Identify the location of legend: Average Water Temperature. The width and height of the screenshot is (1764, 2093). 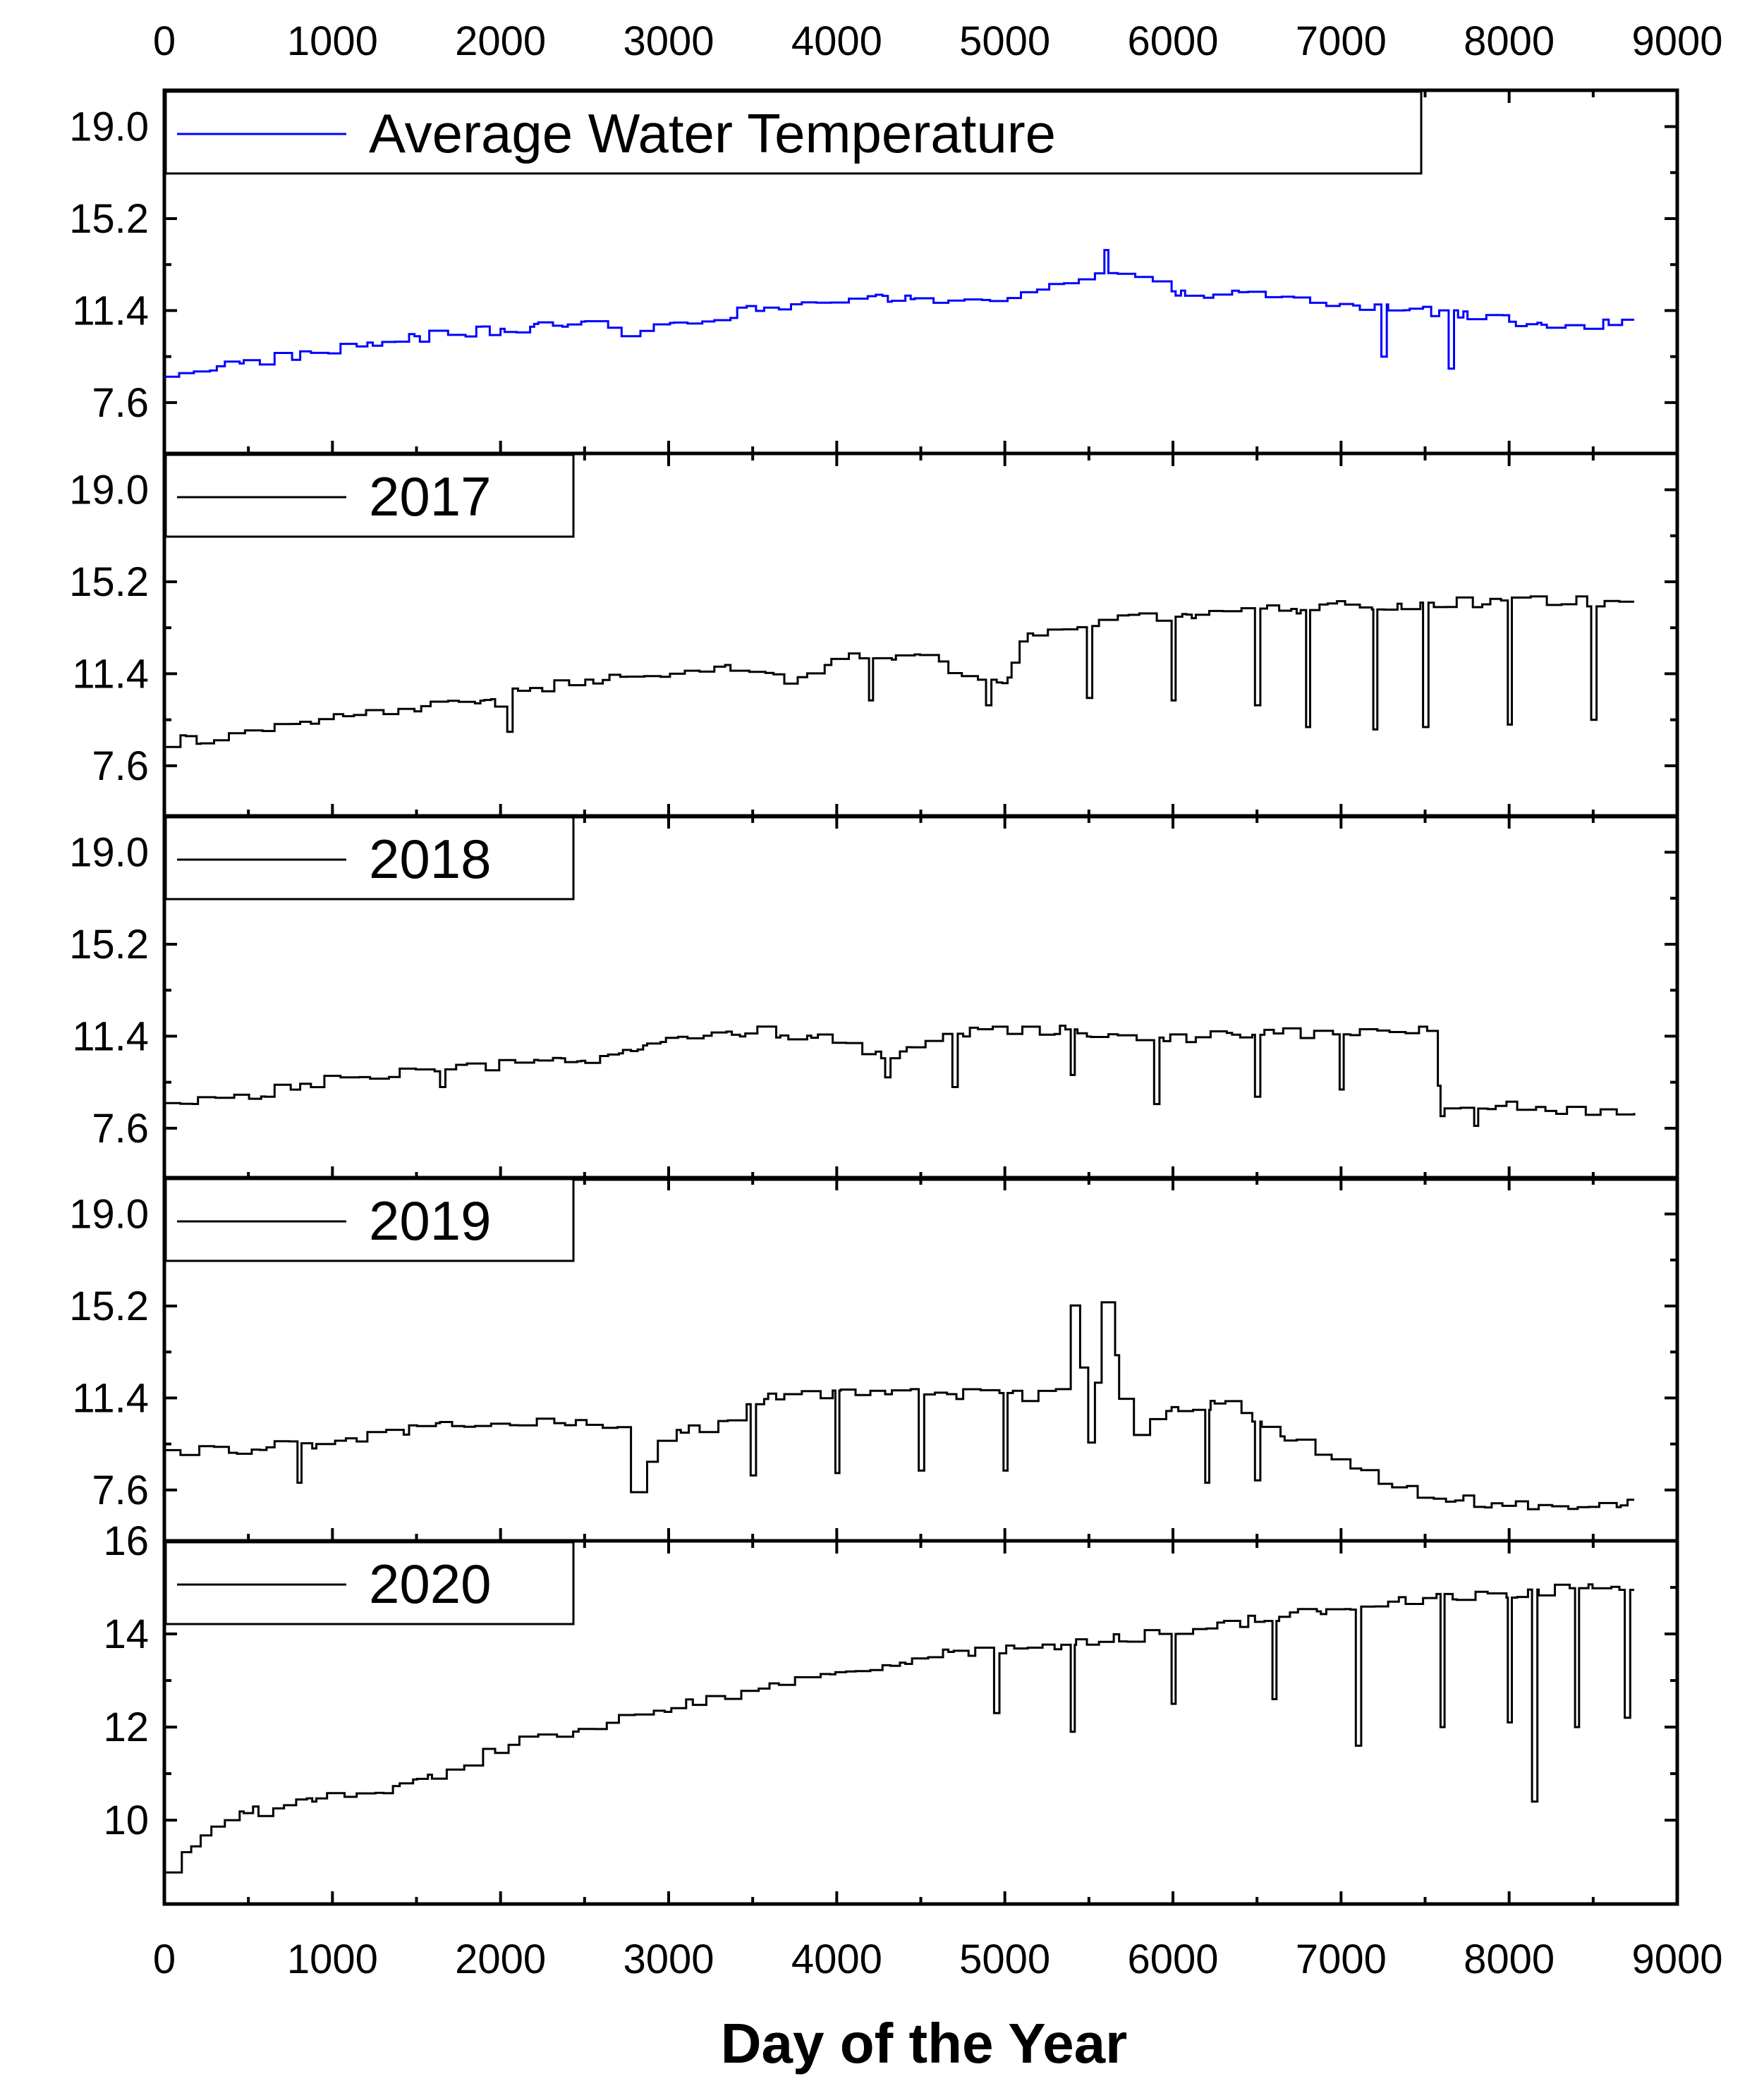
(793, 132).